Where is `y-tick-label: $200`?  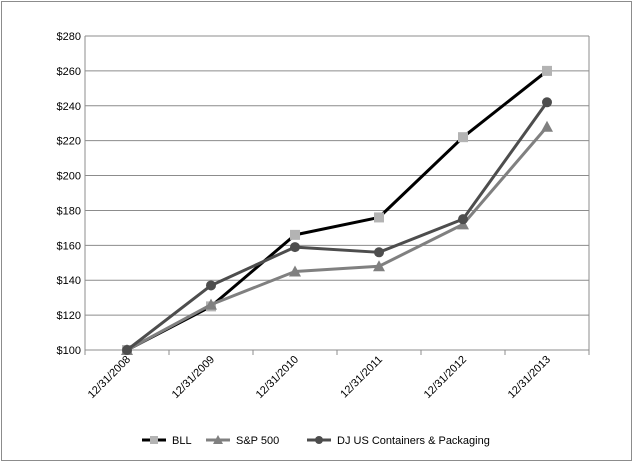
y-tick-label: $200 is located at coordinates (69, 177).